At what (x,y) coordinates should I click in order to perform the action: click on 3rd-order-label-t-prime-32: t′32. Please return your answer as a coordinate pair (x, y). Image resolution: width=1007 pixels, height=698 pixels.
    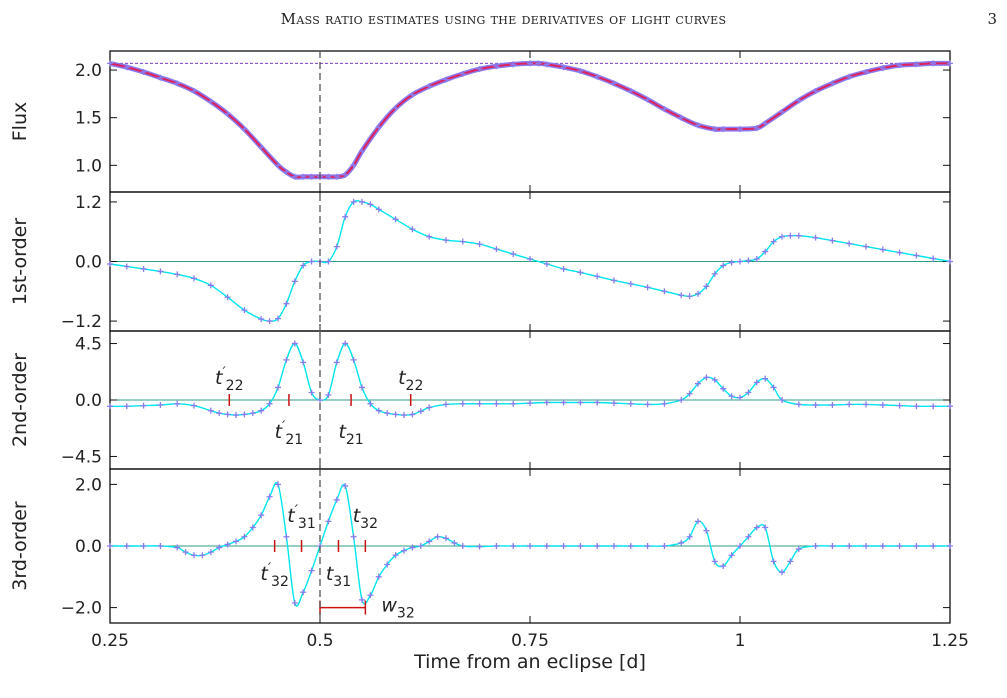
    Looking at the image, I should click on (274, 575).